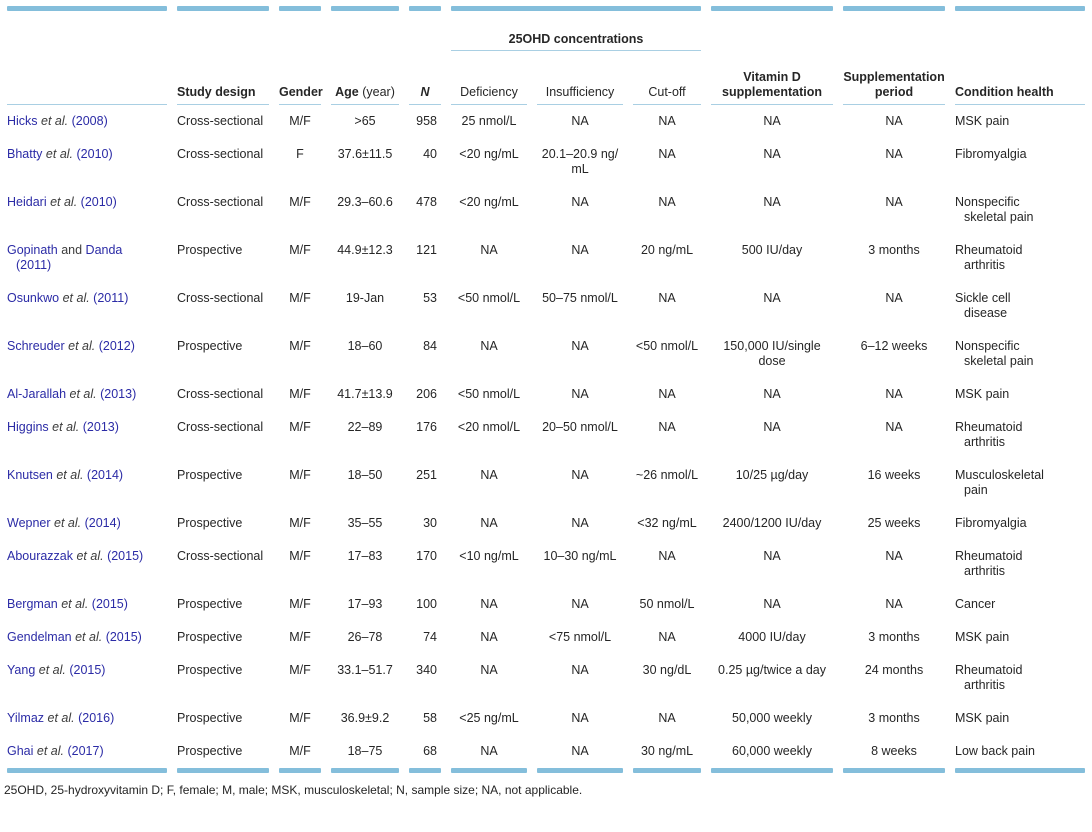 The image size is (1092, 832). What do you see at coordinates (989, 257) in the screenshot?
I see `cell-condition: Rheumatoid arthritis` at bounding box center [989, 257].